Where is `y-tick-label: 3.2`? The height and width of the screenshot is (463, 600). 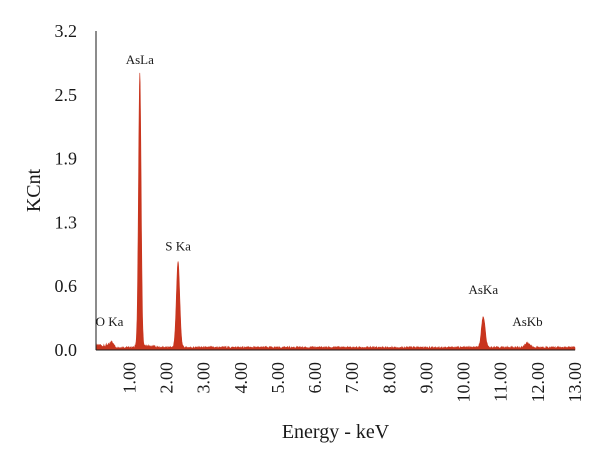
y-tick-label: 3.2 is located at coordinates (66, 31).